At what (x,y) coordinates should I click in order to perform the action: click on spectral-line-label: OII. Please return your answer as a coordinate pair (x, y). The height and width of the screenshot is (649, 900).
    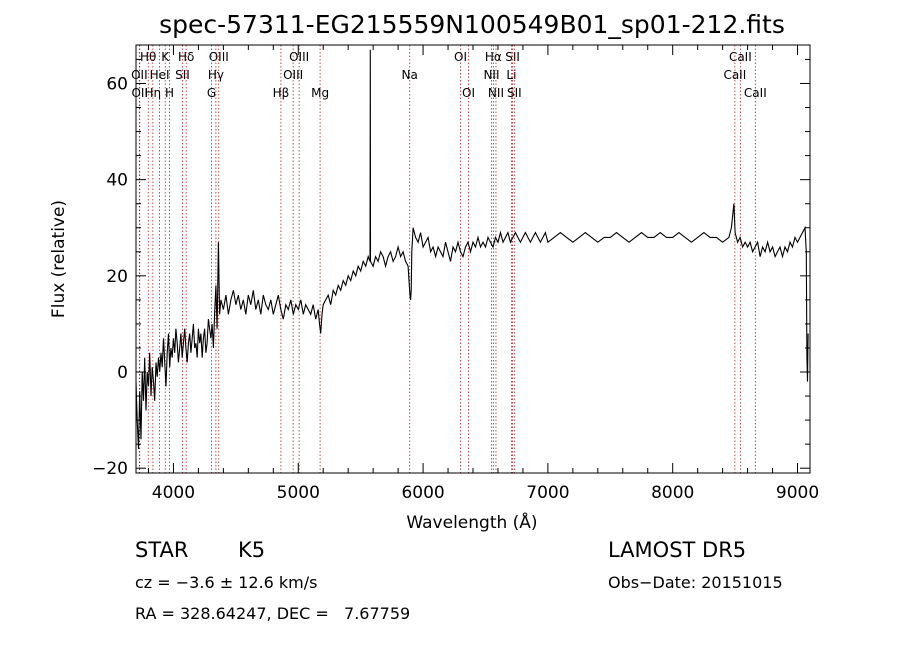
    Looking at the image, I should click on (139, 75).